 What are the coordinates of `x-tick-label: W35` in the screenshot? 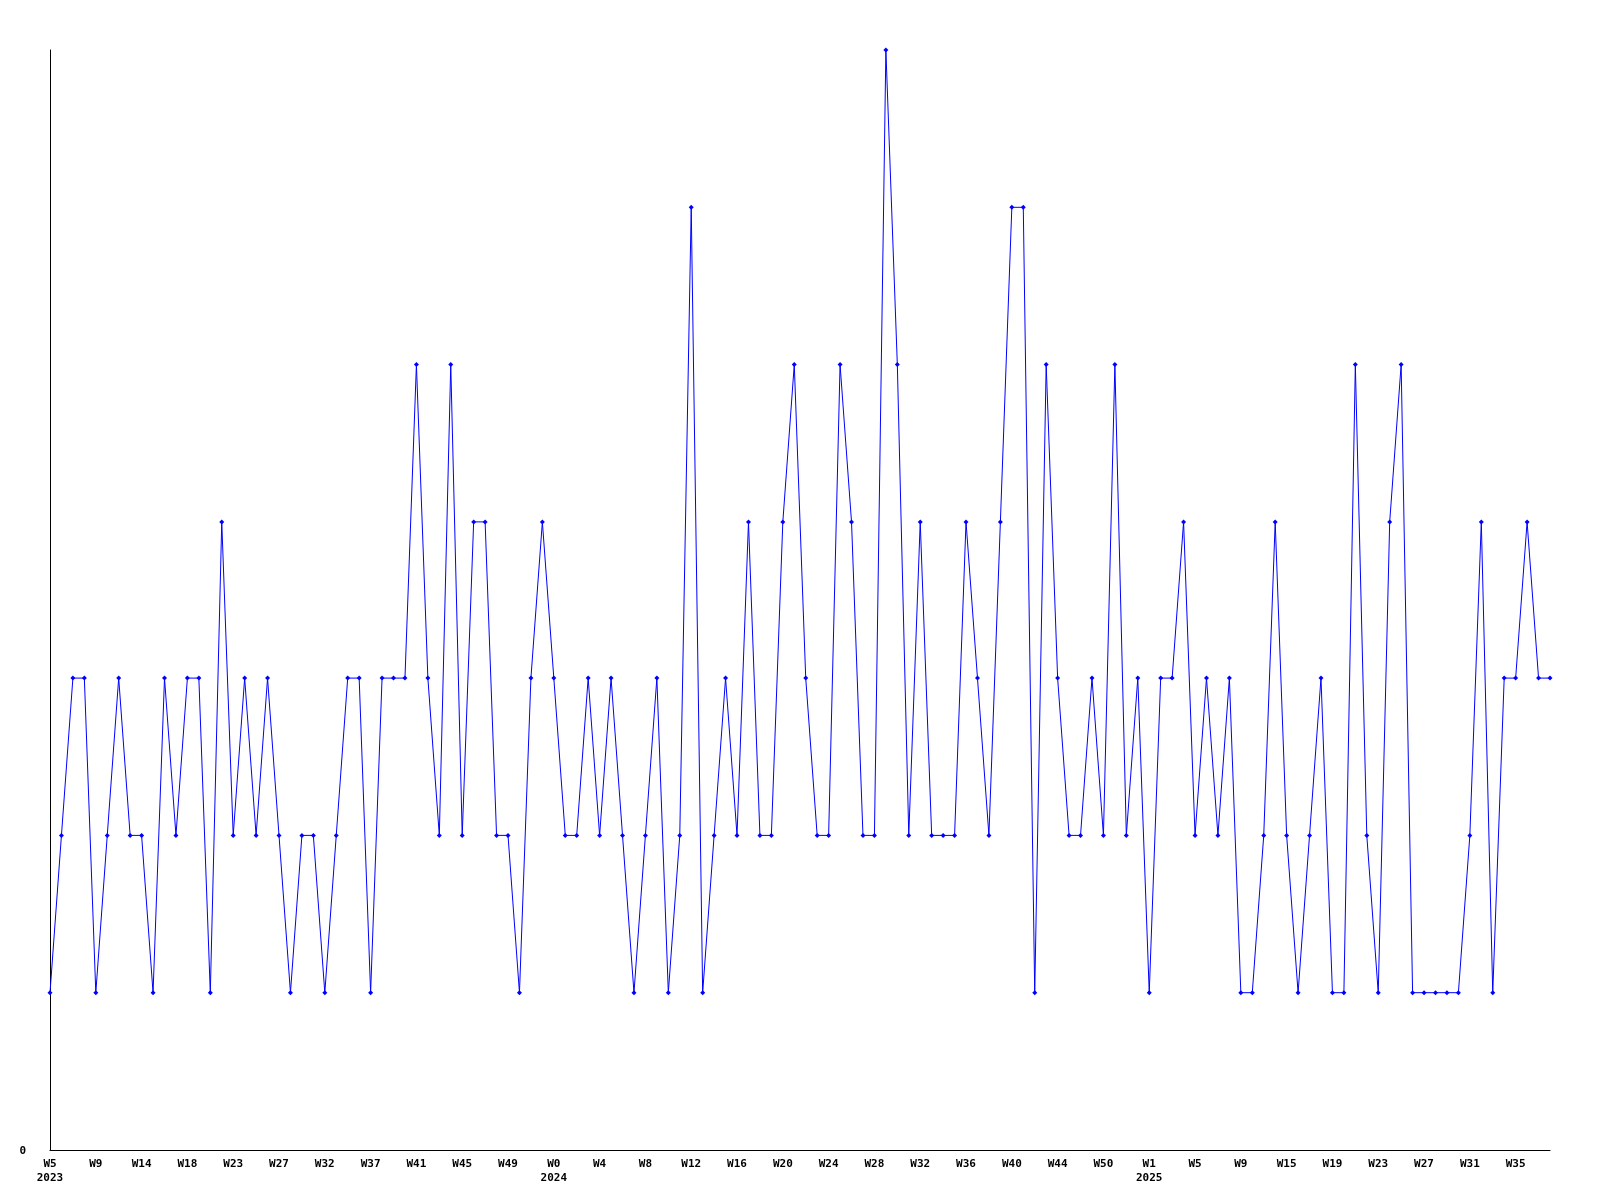 It's located at (1515, 1163).